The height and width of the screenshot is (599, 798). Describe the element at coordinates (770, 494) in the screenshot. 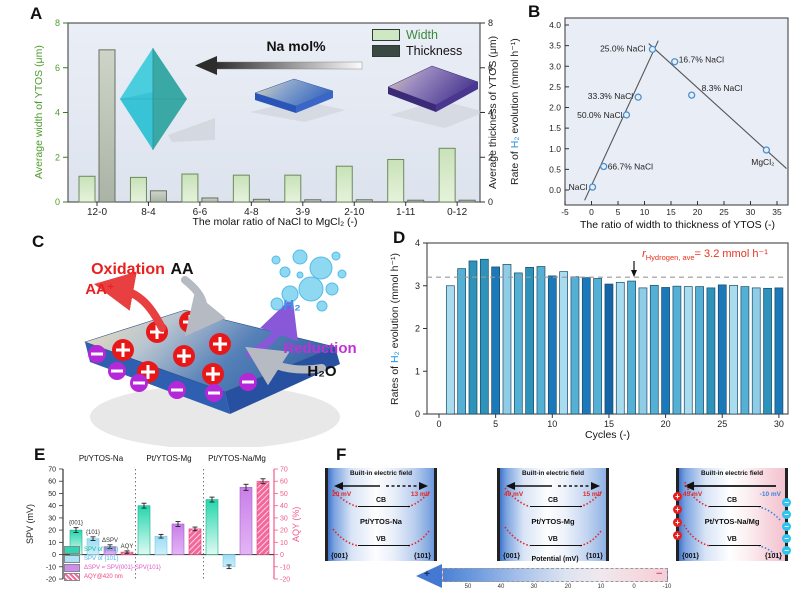

I see `mv-right: -10 mV` at that location.